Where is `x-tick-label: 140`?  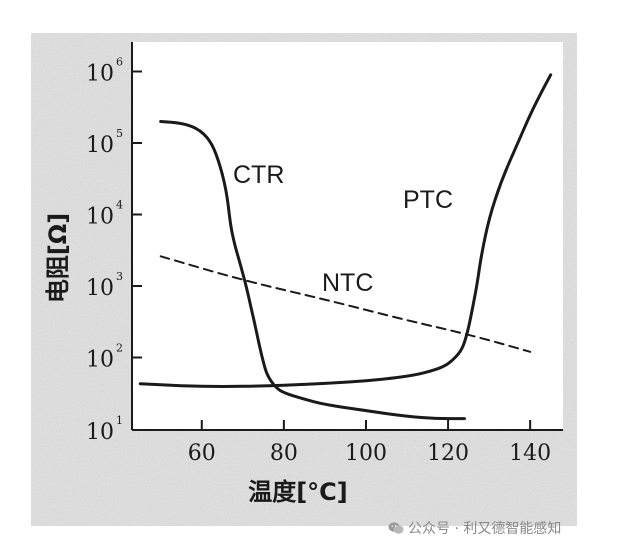
x-tick-label: 140 is located at coordinates (530, 453).